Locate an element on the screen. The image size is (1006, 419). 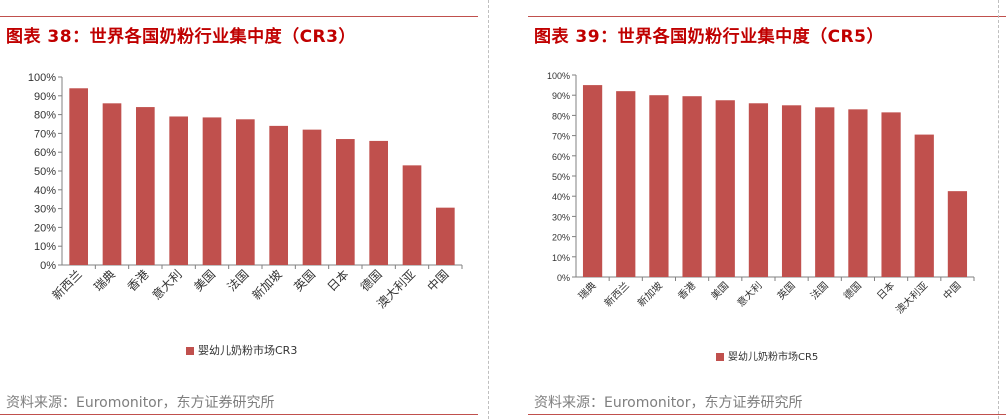
chart-title: 图表 38：世界各国奶粉行业集中度（CR3） is located at coordinates (181, 37).